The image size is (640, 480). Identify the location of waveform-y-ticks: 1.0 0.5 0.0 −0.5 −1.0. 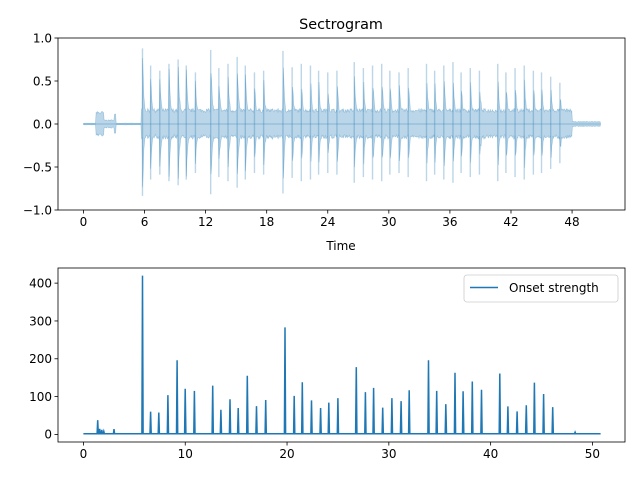
(40, 124).